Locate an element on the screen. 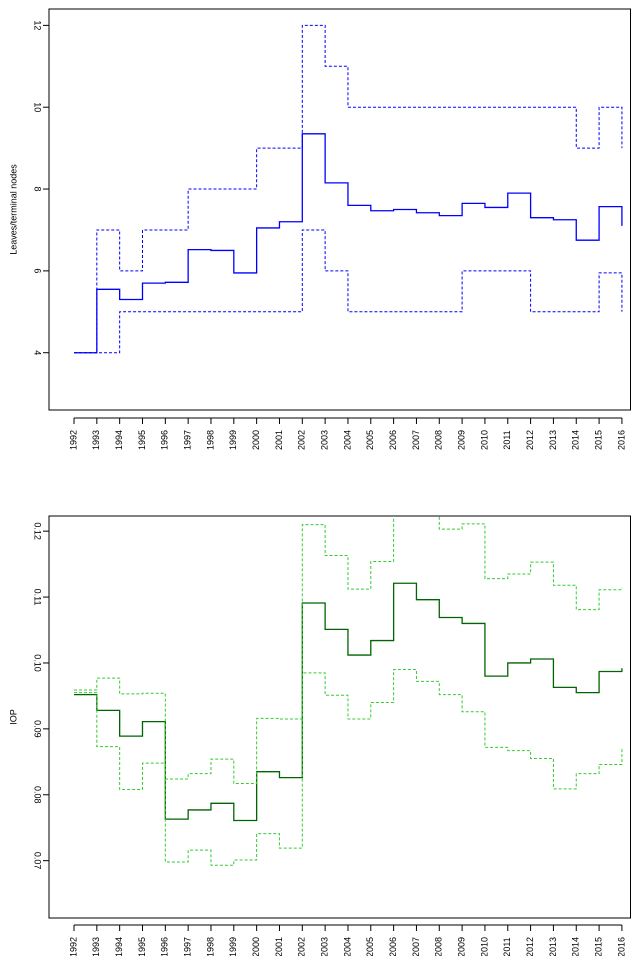  y-tick-label: 0.08 is located at coordinates (38, 795).